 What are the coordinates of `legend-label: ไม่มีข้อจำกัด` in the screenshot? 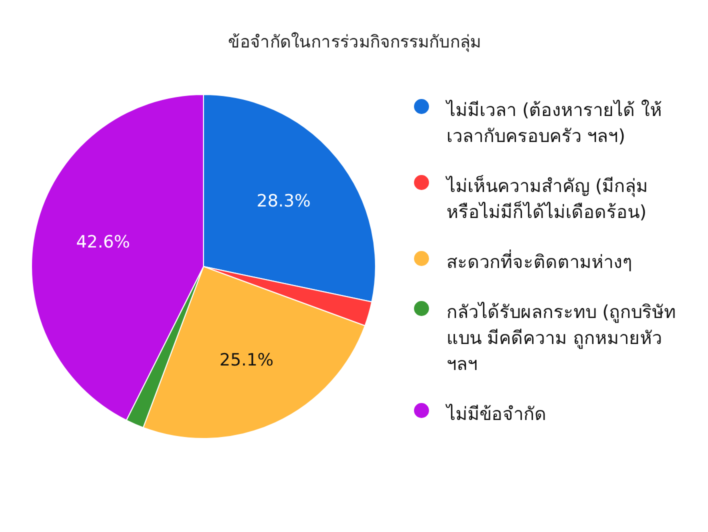 It's located at (495, 414).